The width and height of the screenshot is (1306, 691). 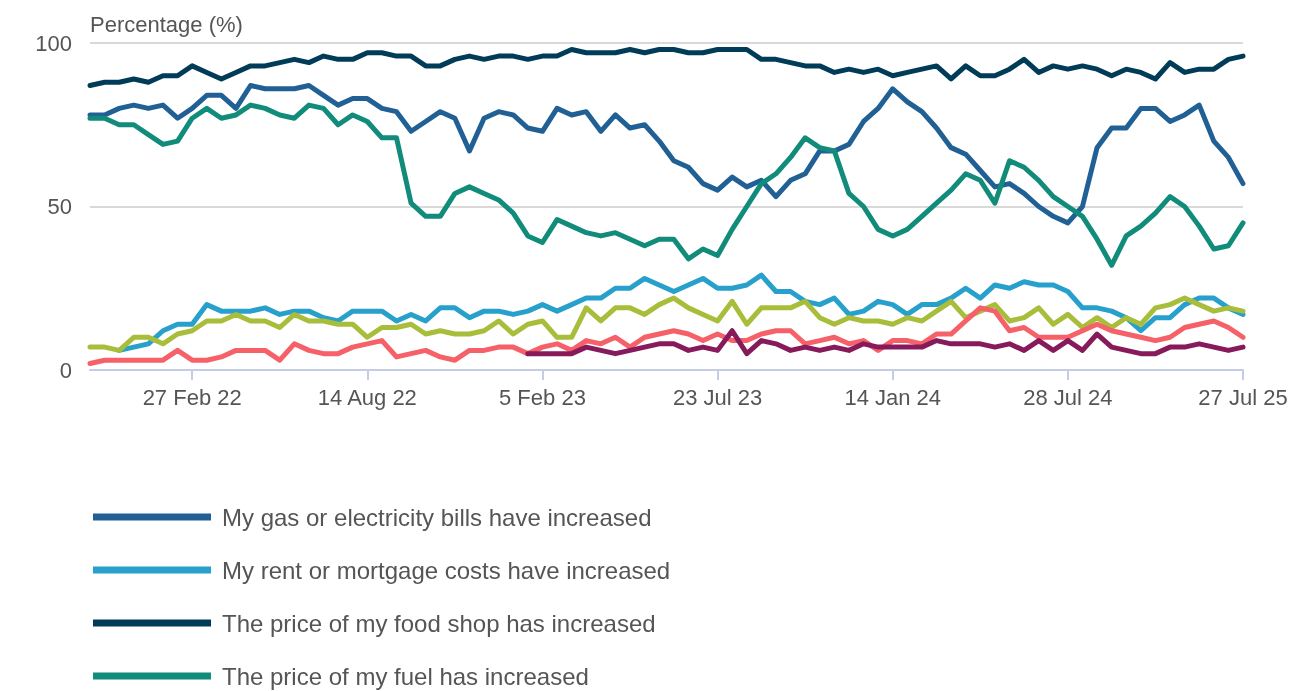 What do you see at coordinates (893, 397) in the screenshot?
I see `x-tick-label: 14 Jan 24` at bounding box center [893, 397].